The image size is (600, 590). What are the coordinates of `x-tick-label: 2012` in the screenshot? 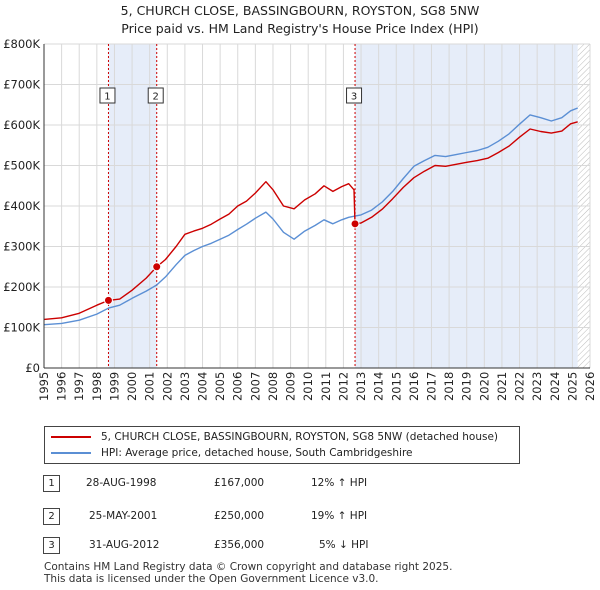 It's located at (343, 386).